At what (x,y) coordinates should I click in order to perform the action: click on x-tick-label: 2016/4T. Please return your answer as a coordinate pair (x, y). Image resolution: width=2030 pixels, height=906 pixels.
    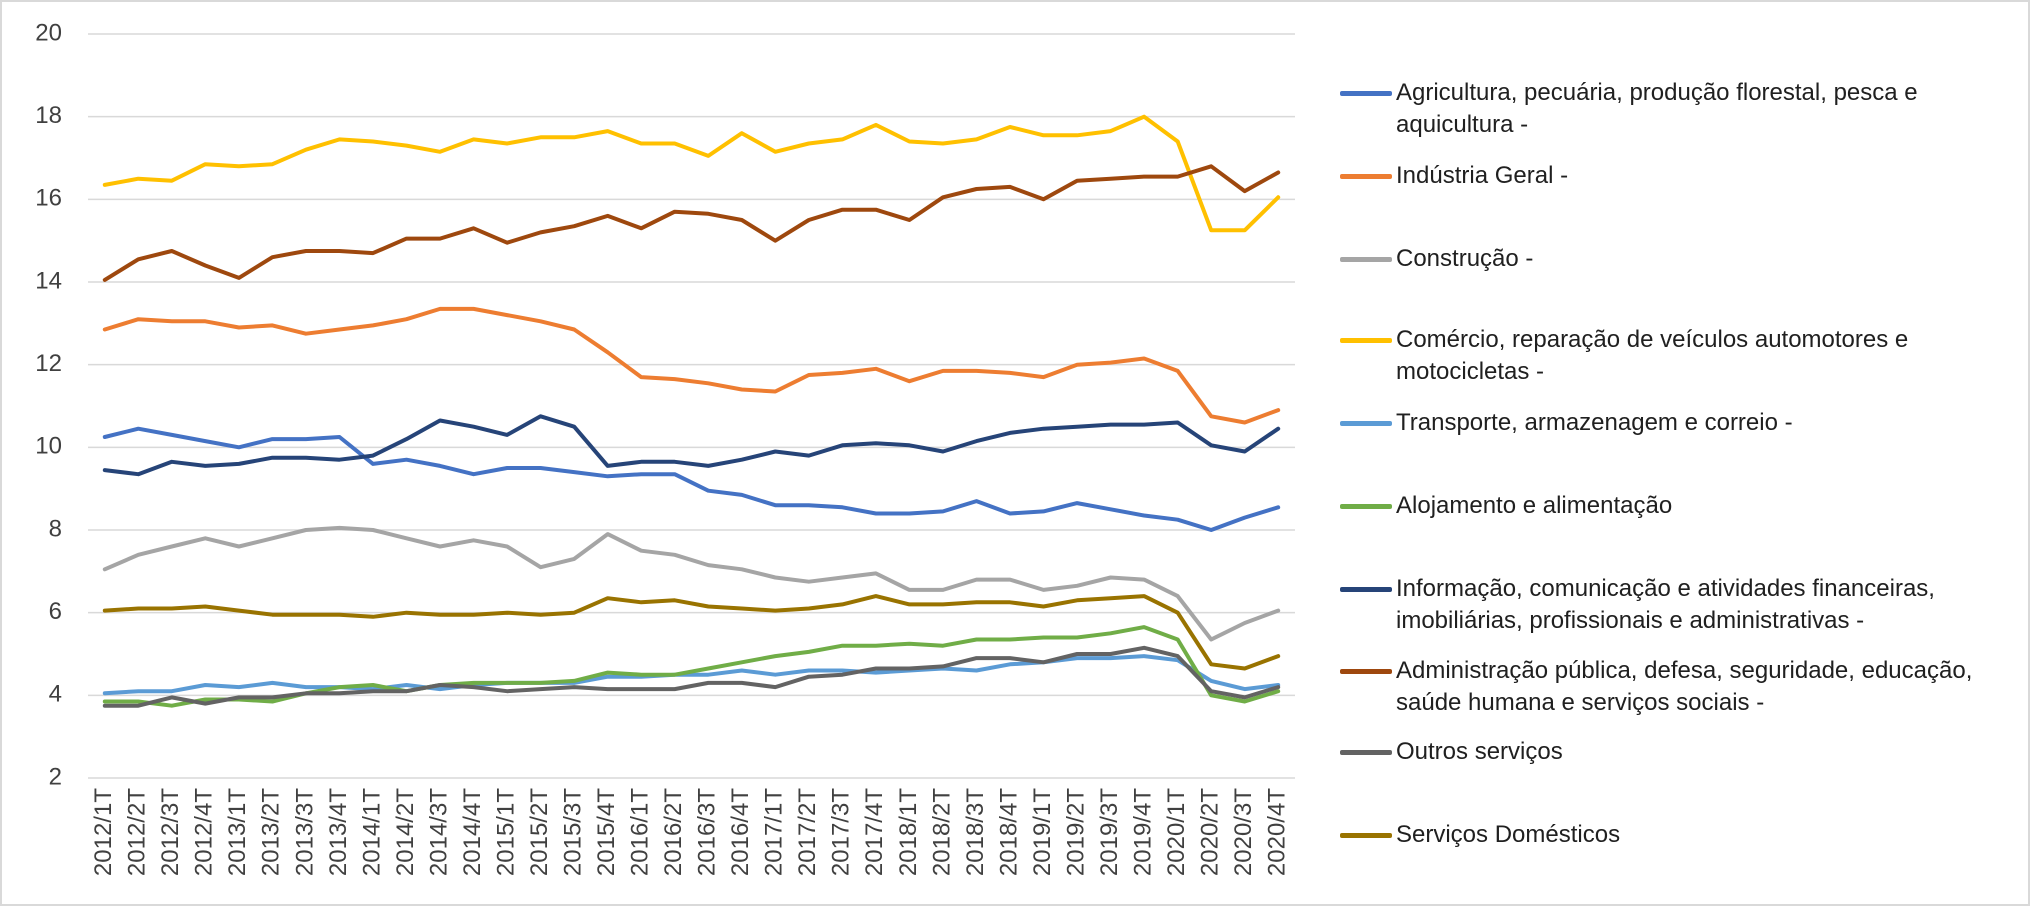
    Looking at the image, I should click on (740, 832).